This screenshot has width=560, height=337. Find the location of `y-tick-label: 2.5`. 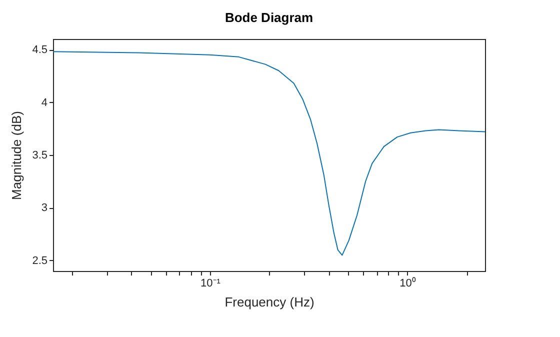

y-tick-label: 2.5 is located at coordinates (40, 260).